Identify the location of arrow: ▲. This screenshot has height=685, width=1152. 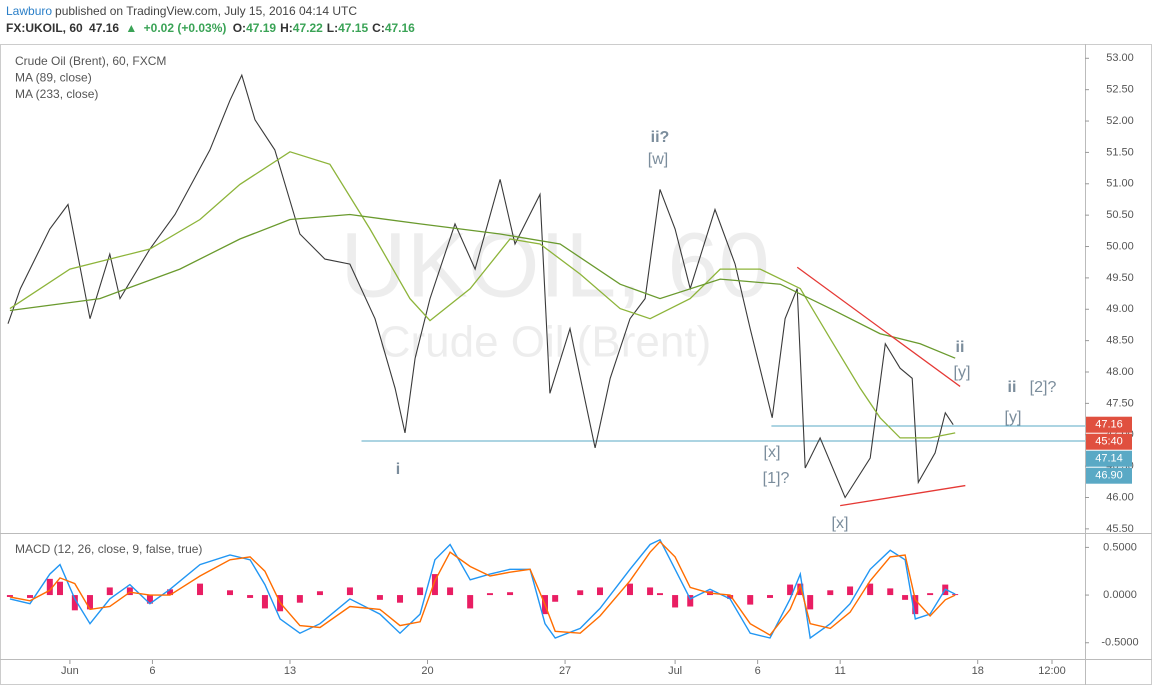
(131, 28).